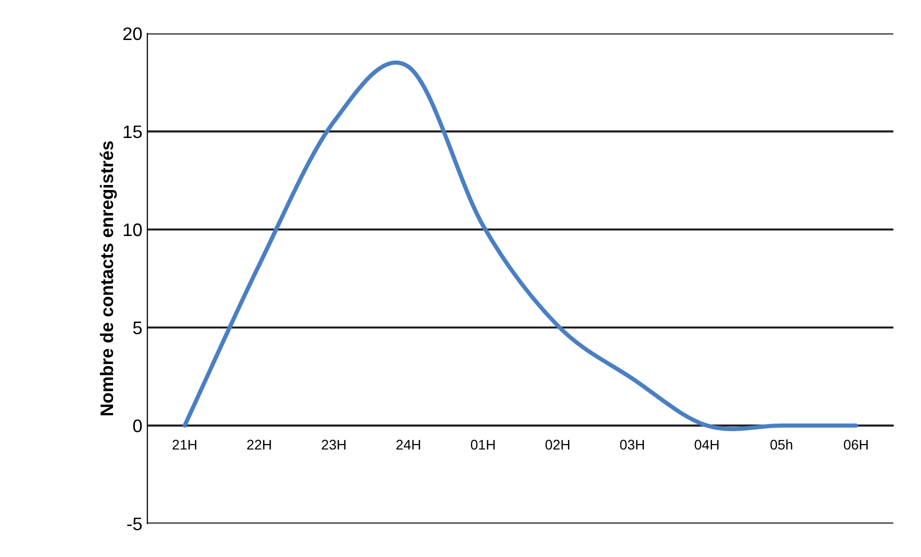  Describe the element at coordinates (108, 278) in the screenshot. I see `y-axis-title: Nombre de contacts enregistrés` at that location.